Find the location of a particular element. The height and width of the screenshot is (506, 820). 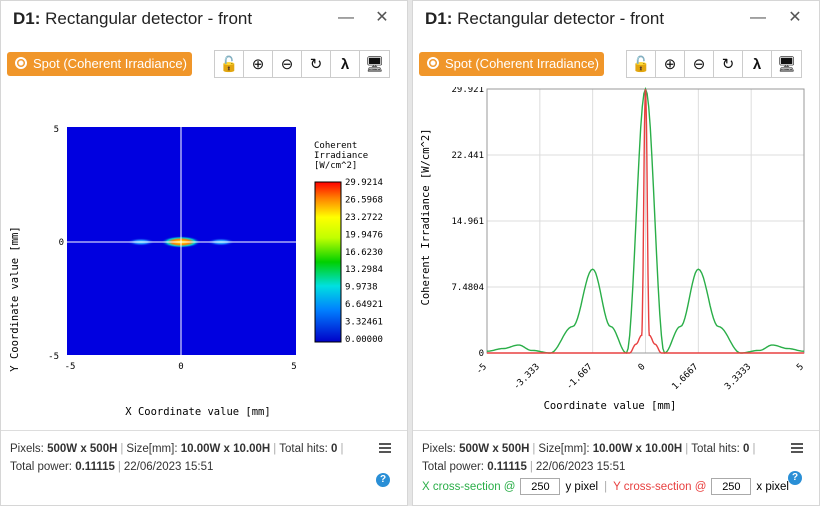

colorbar is located at coordinates (328, 262).